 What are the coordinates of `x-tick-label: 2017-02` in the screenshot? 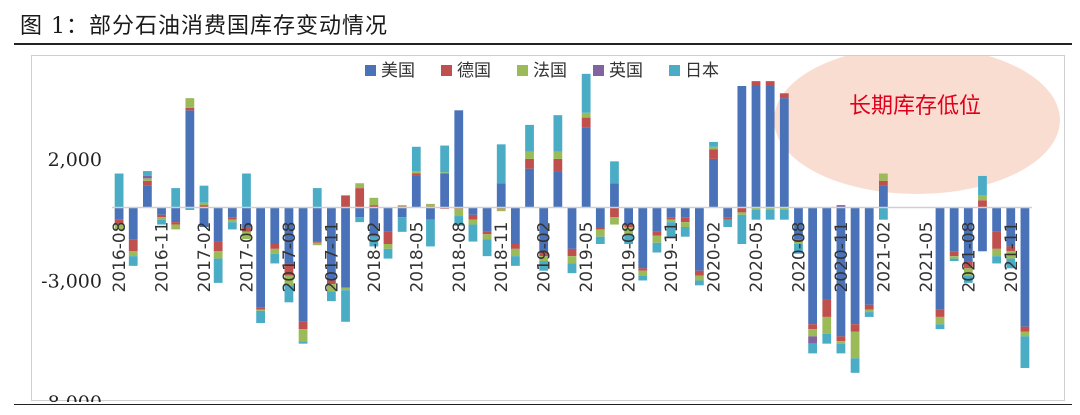 It's located at (205, 257).